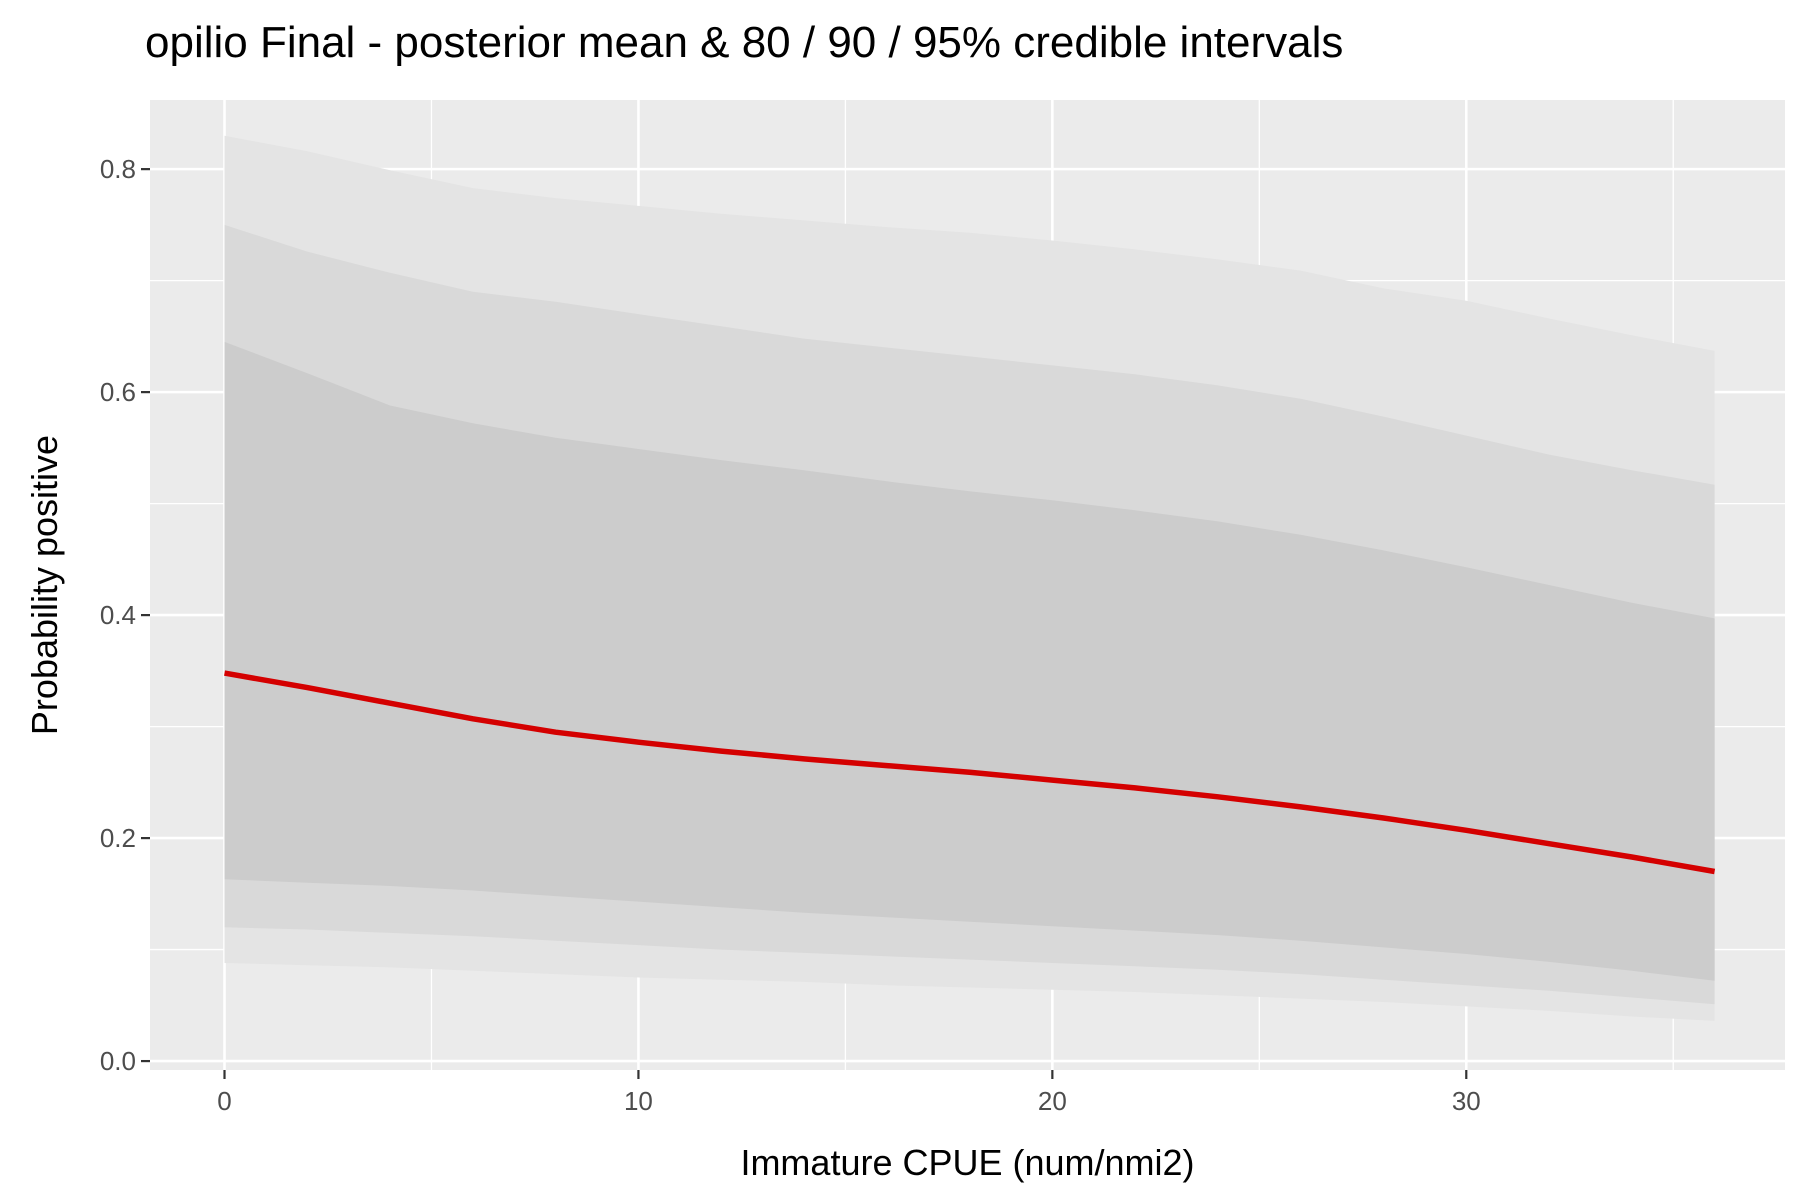 The width and height of the screenshot is (1800, 1200). What do you see at coordinates (44, 585) in the screenshot?
I see `y-axis-title: Probability positive` at bounding box center [44, 585].